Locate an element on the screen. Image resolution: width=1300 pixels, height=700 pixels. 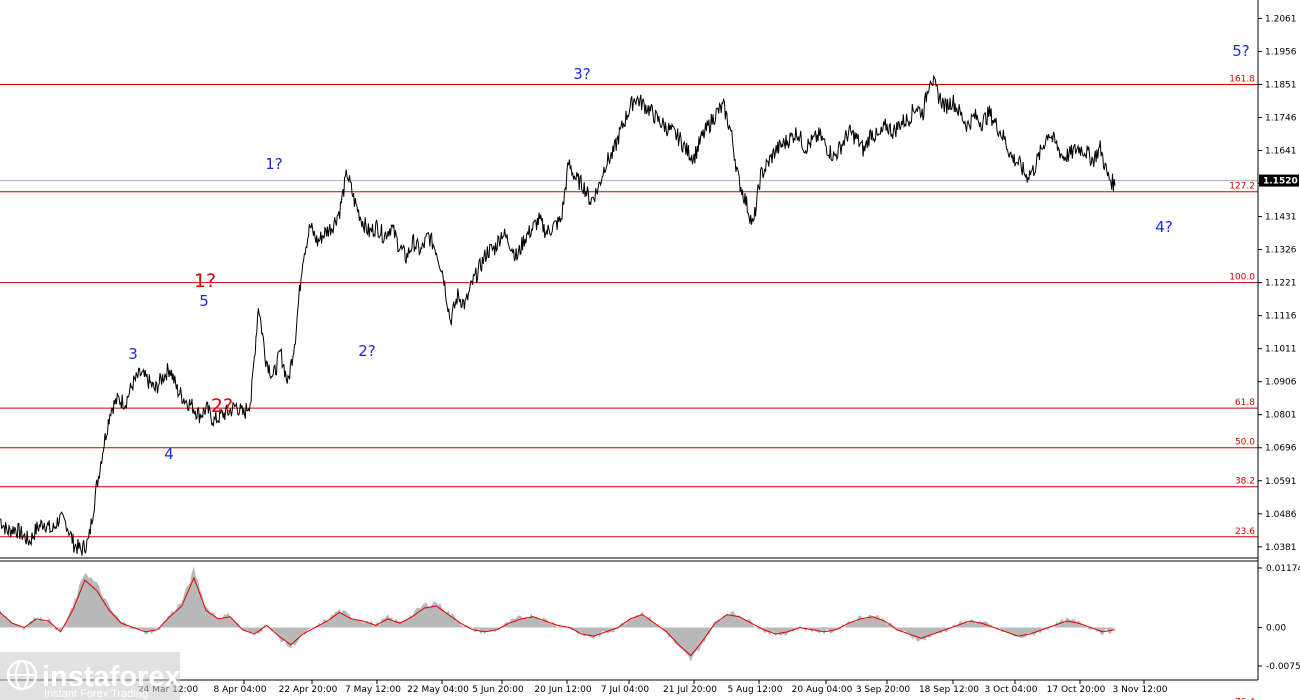
osc-tick-label: 0.00 is located at coordinates (1276, 629).